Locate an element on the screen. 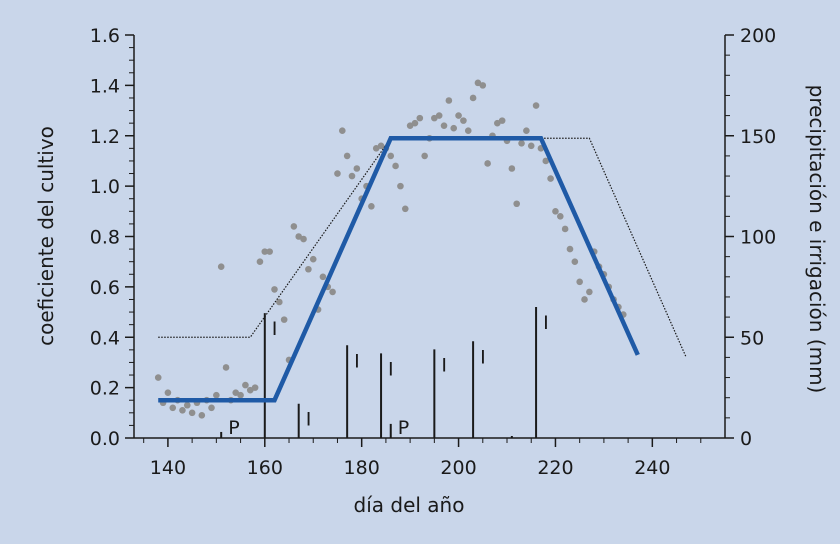 The height and width of the screenshot is (544, 840). y-left-tick-label: 1.4 is located at coordinates (105, 86).